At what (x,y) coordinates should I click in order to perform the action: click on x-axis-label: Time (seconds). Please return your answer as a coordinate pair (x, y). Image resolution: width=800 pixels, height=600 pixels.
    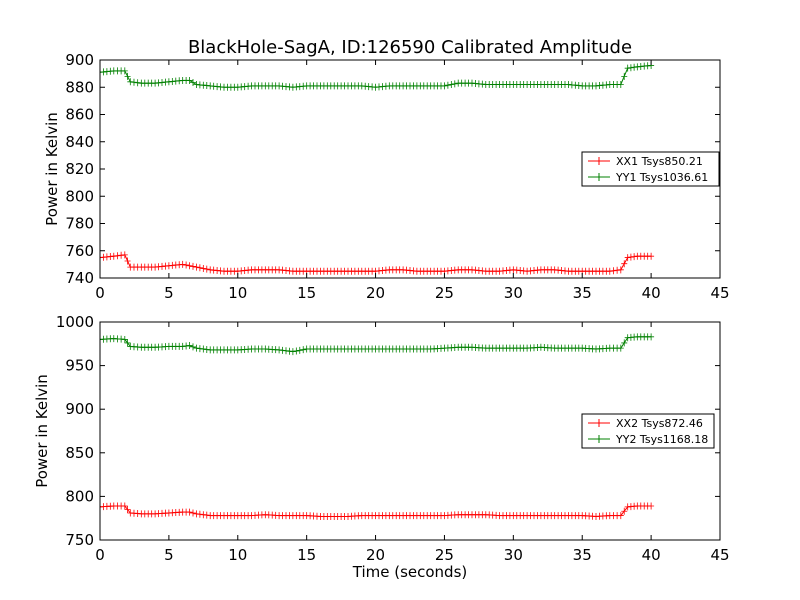
    Looking at the image, I should click on (410, 572).